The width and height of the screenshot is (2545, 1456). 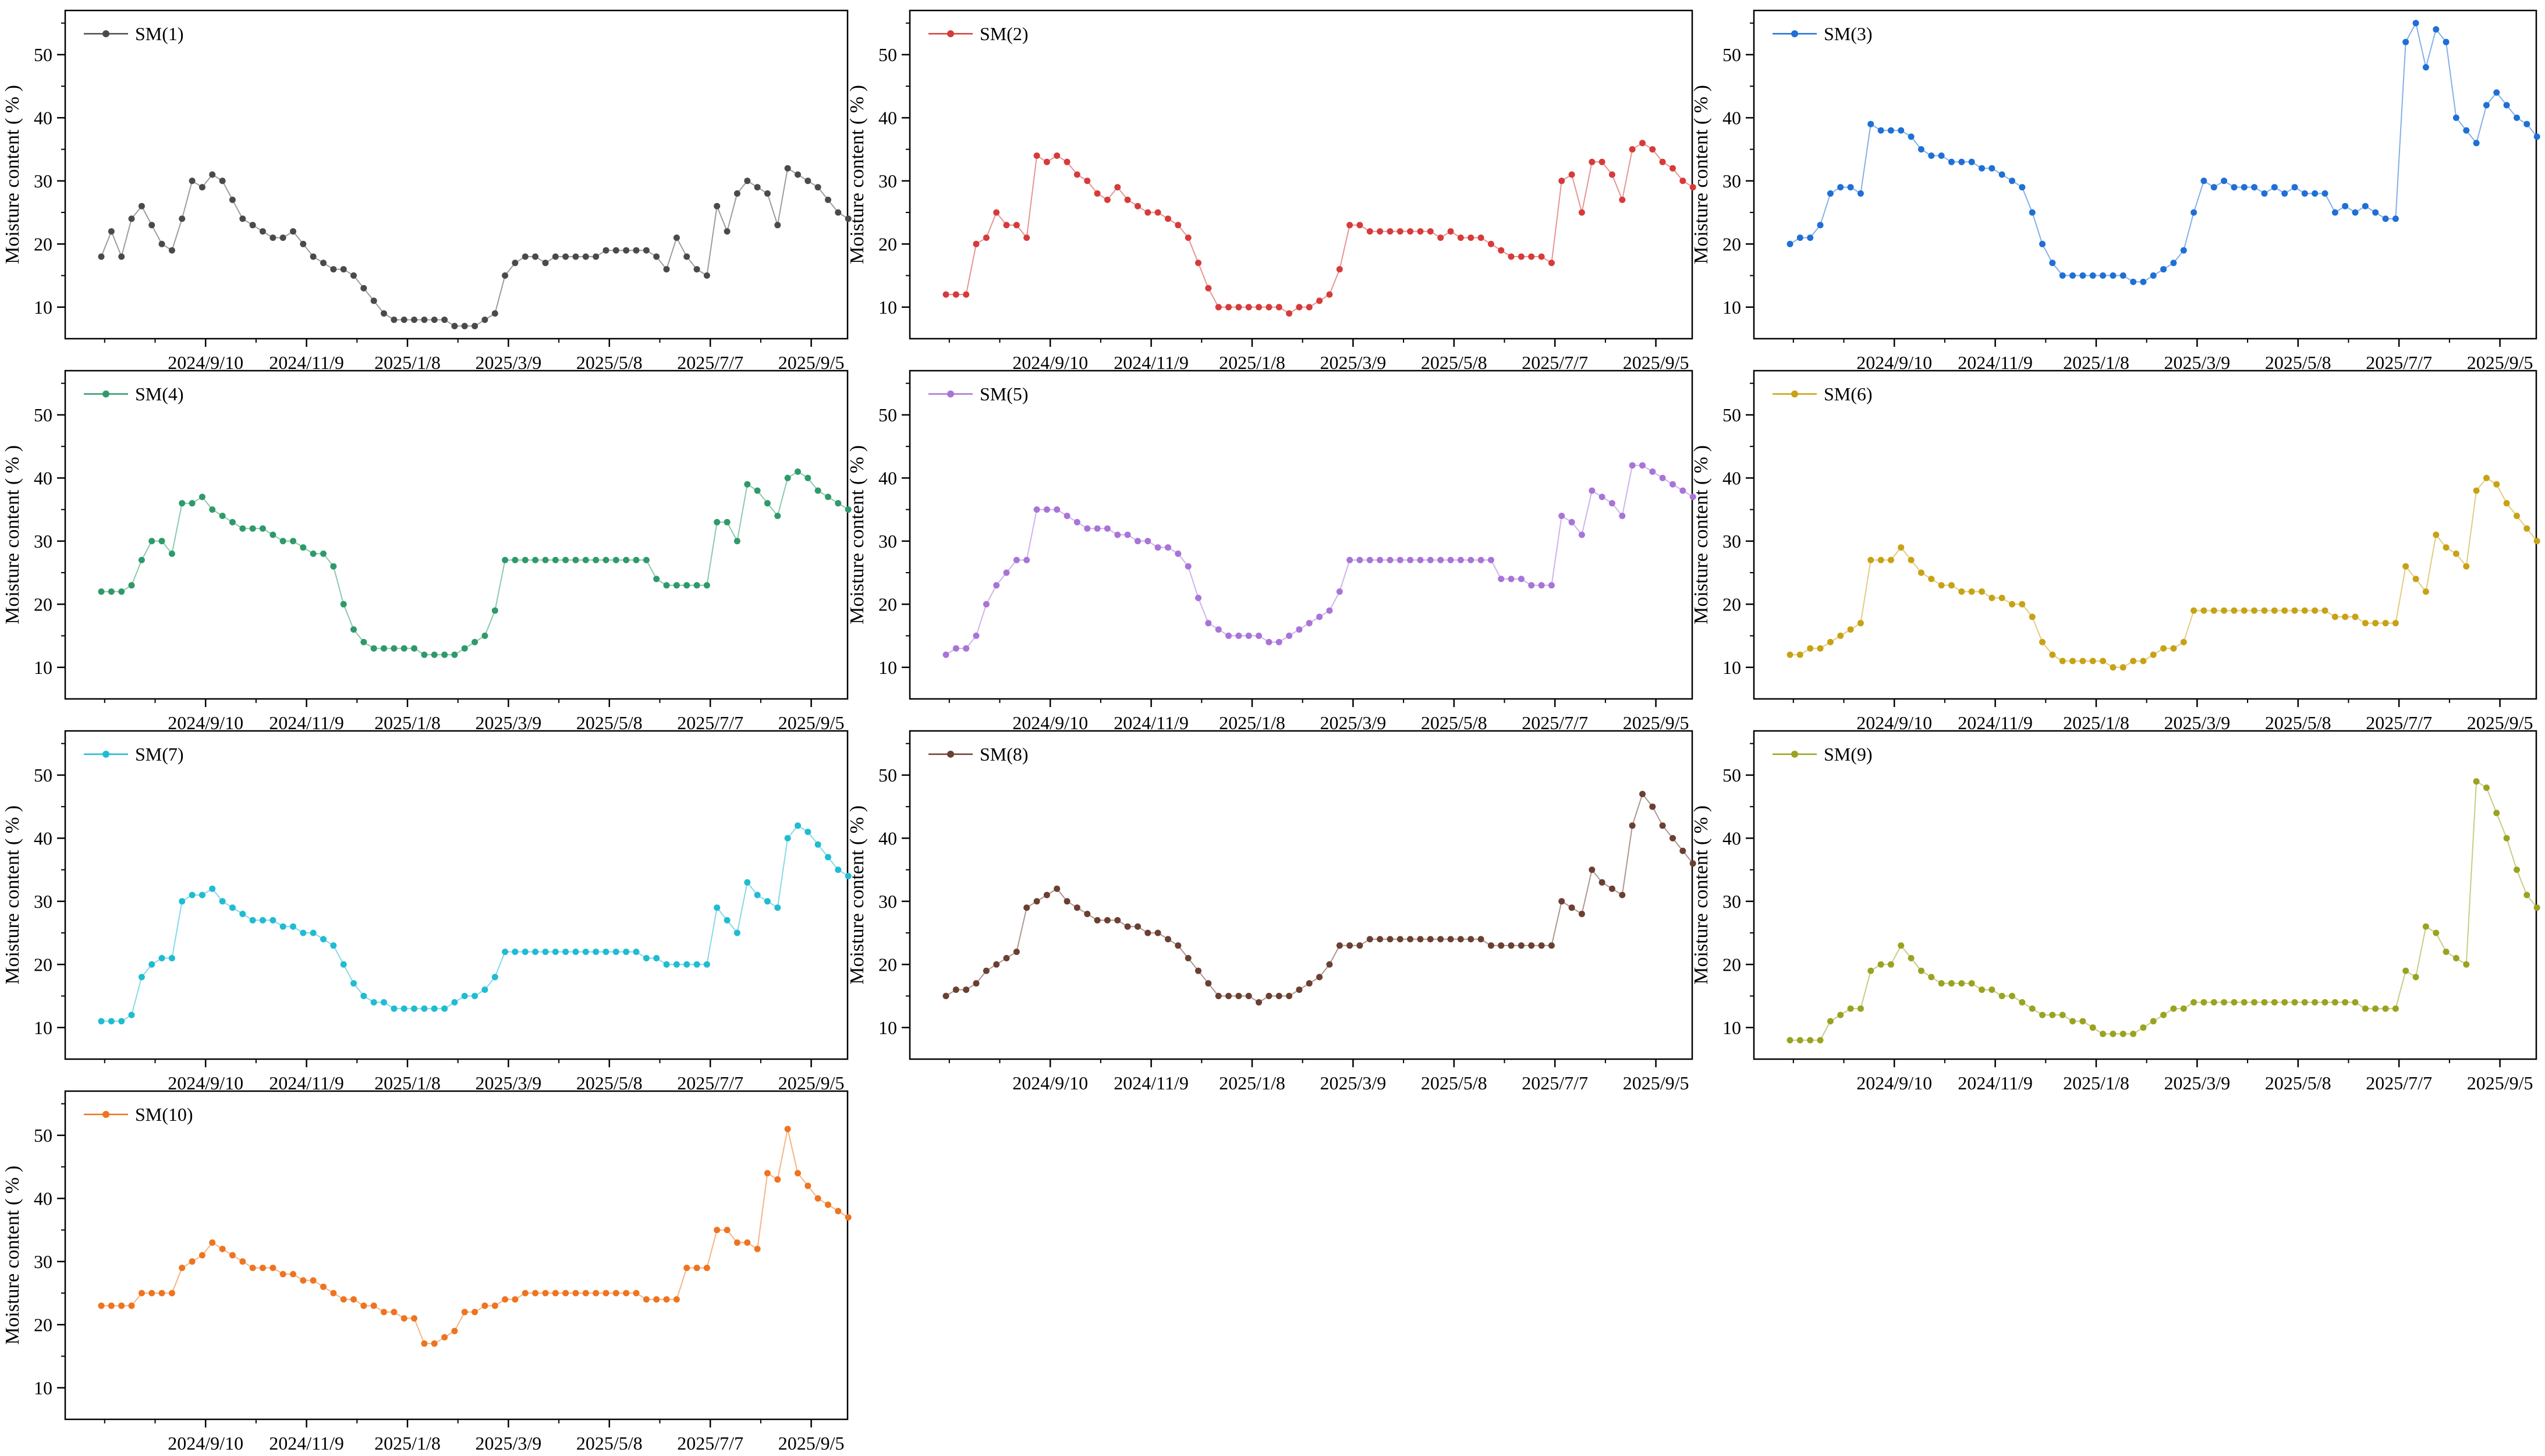 What do you see at coordinates (205, 362) in the screenshot?
I see `x-tick-label: 2024/9/10` at bounding box center [205, 362].